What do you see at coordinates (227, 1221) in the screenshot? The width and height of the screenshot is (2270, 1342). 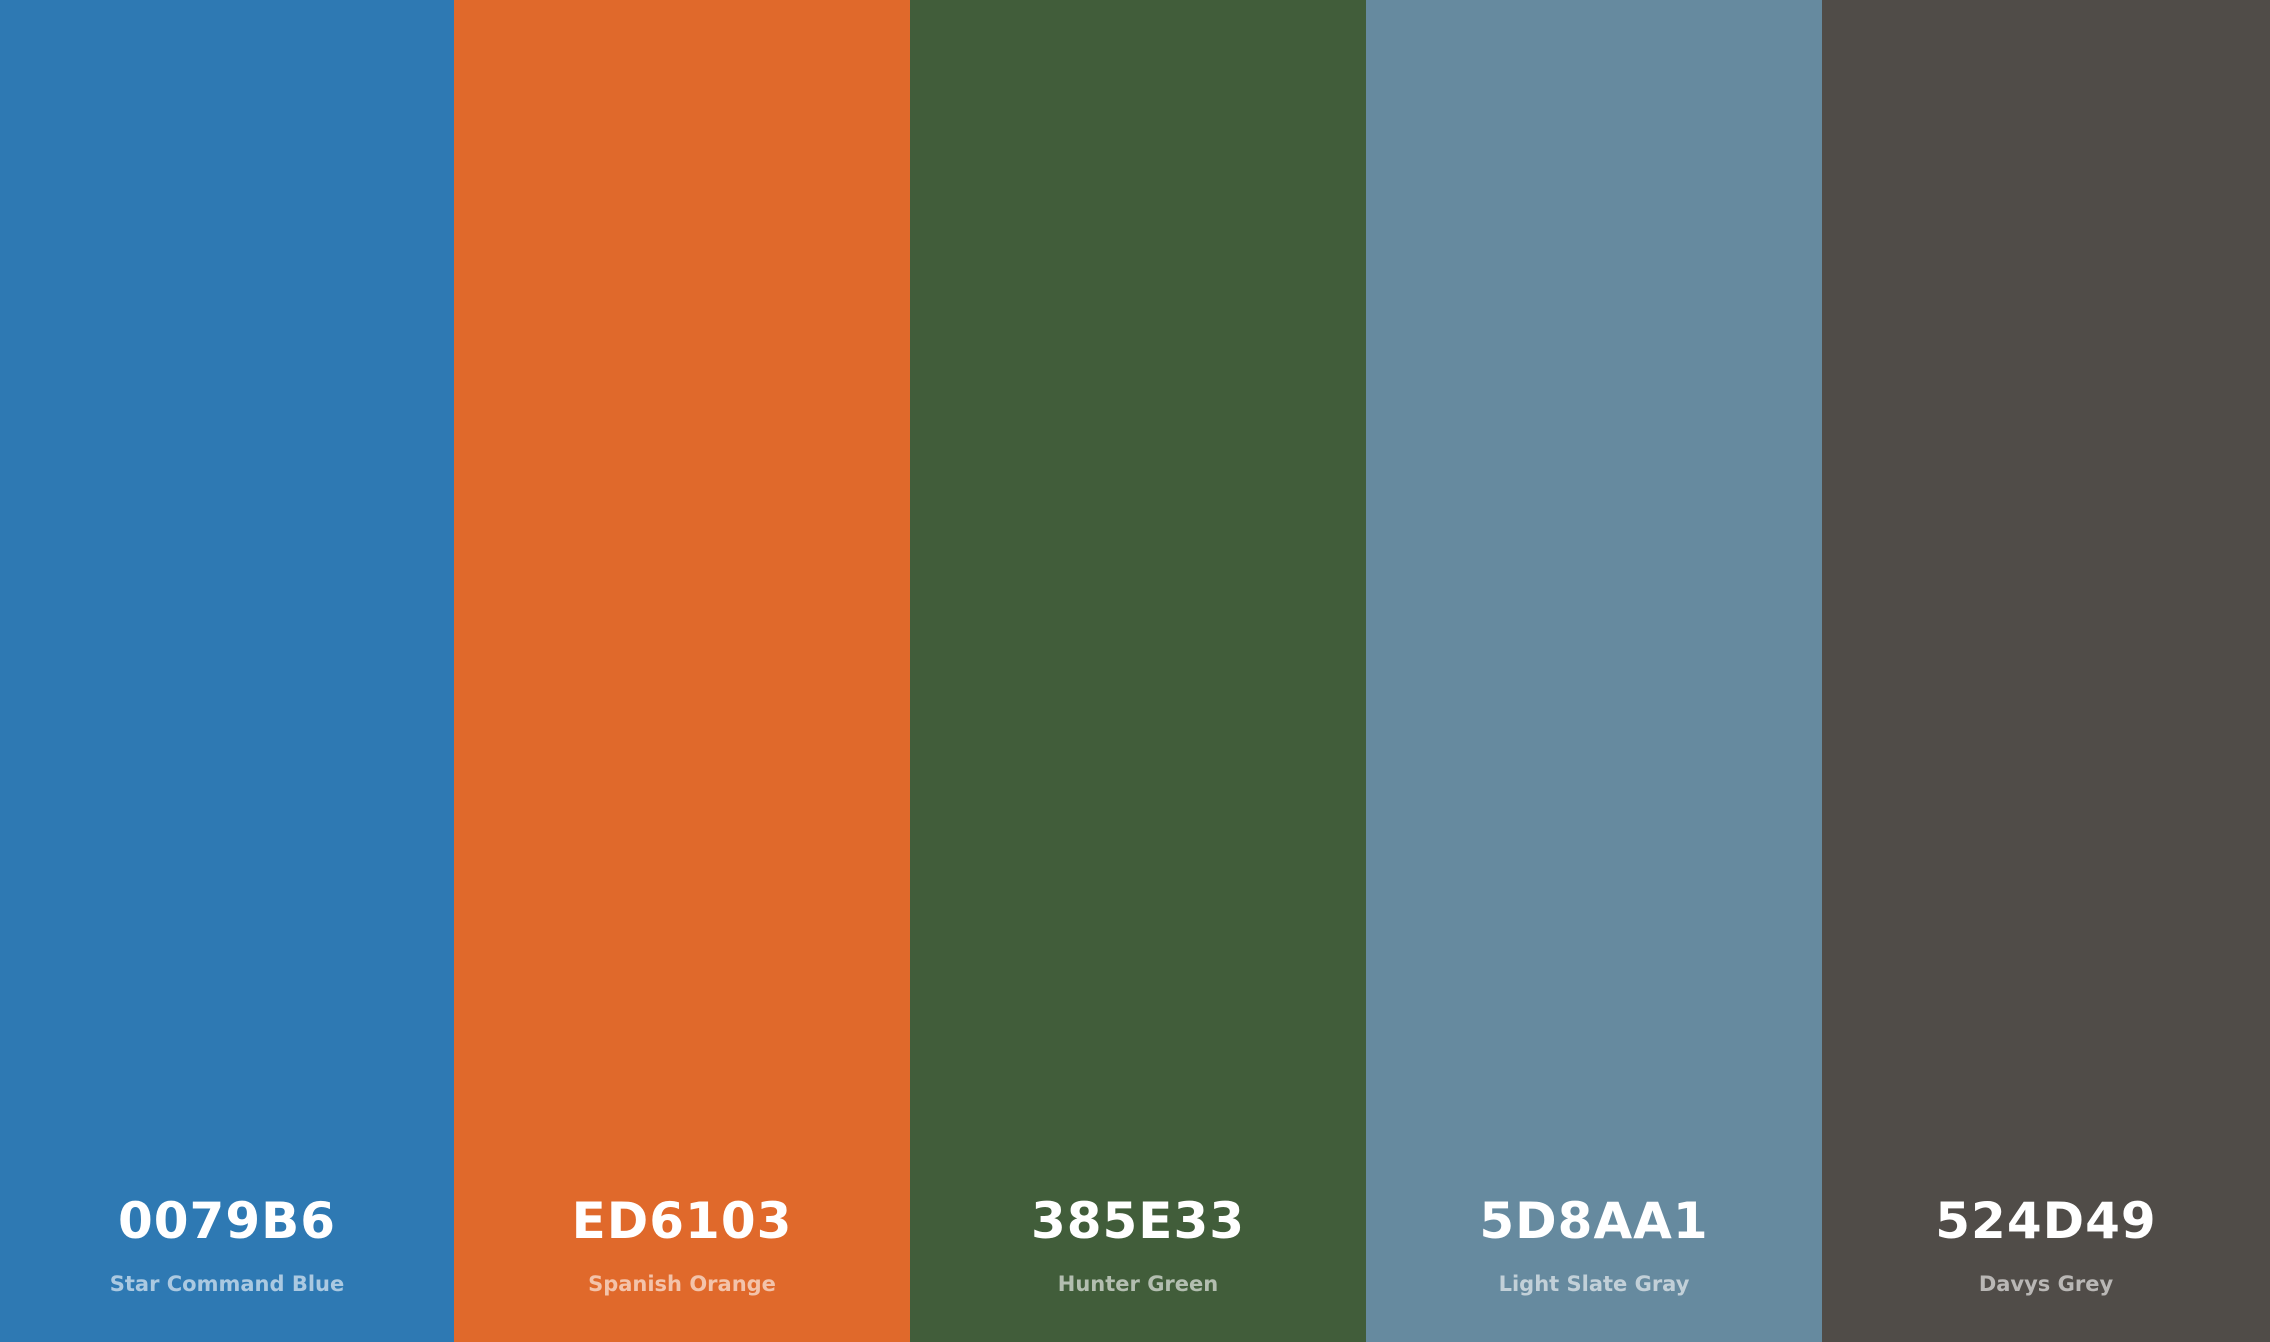 I see `hex-code: 0079B6` at bounding box center [227, 1221].